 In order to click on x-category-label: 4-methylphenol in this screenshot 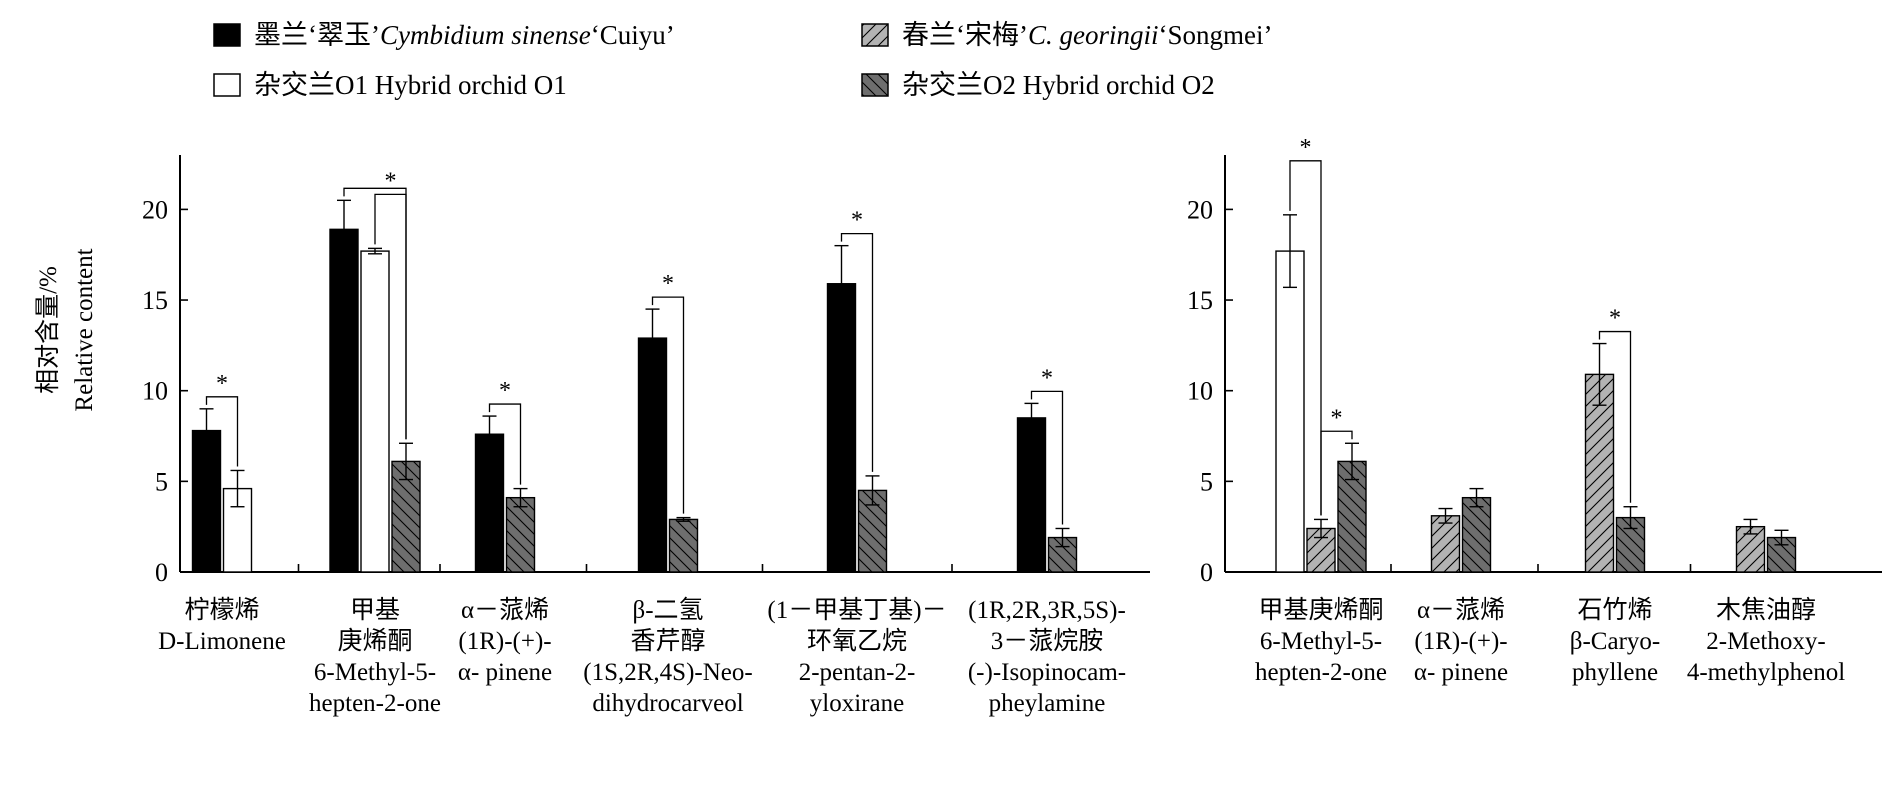, I will do `click(1766, 672)`.